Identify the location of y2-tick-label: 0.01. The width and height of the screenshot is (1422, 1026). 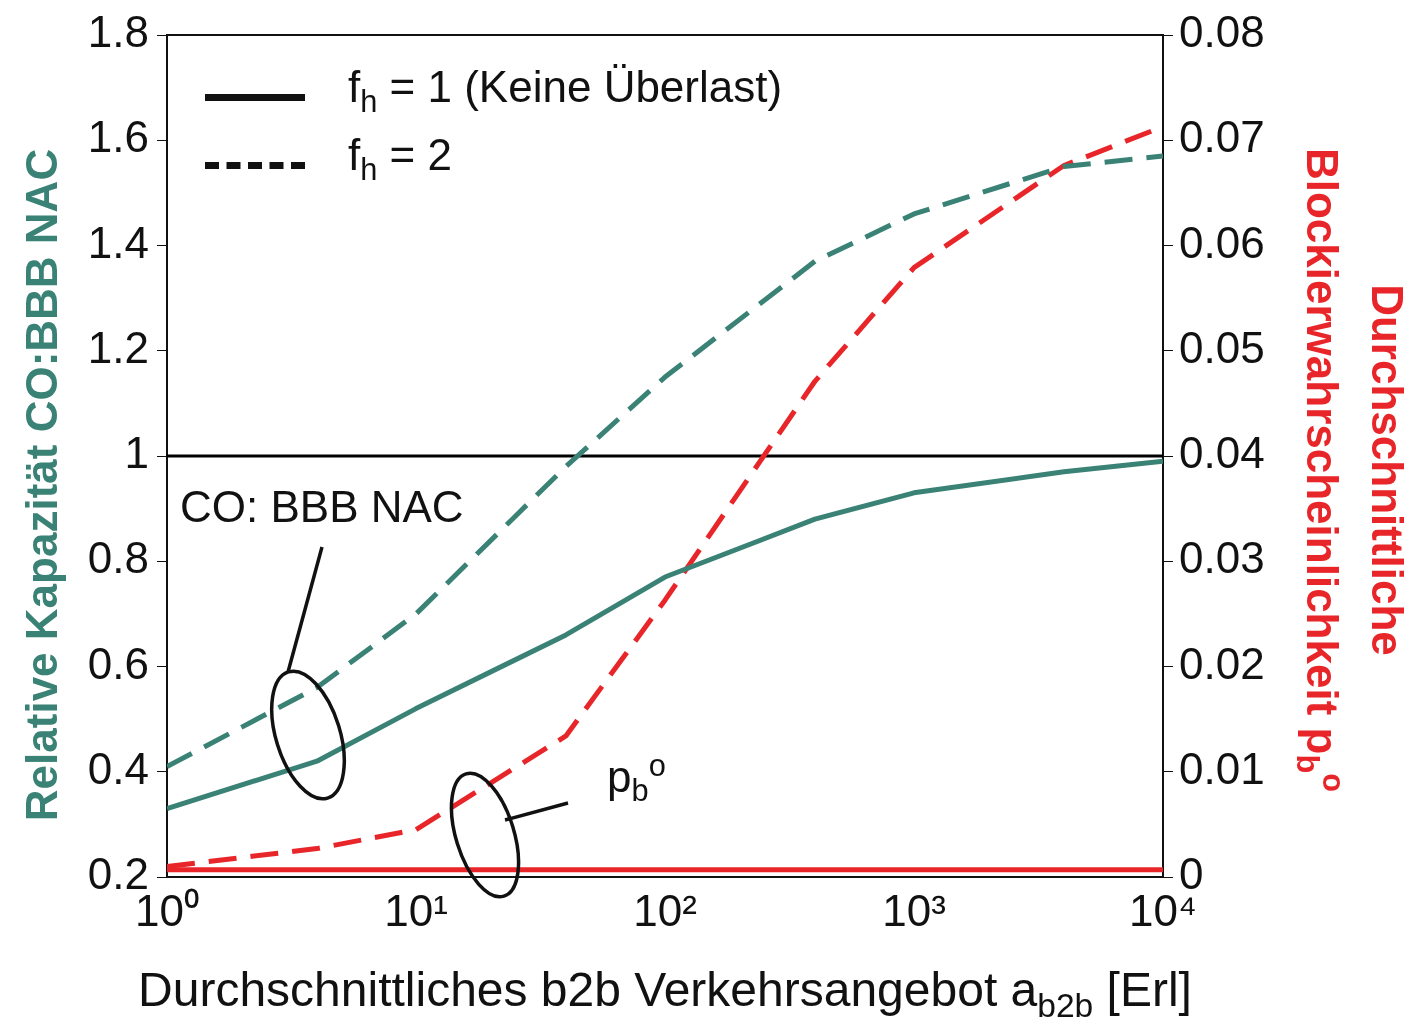
(1222, 768).